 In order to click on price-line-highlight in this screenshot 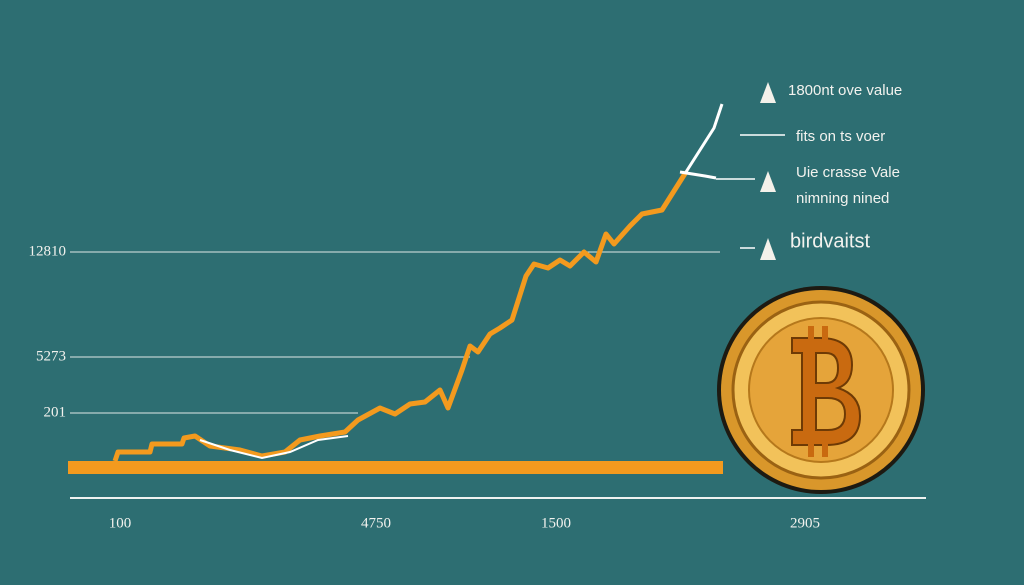, I will do `click(274, 447)`.